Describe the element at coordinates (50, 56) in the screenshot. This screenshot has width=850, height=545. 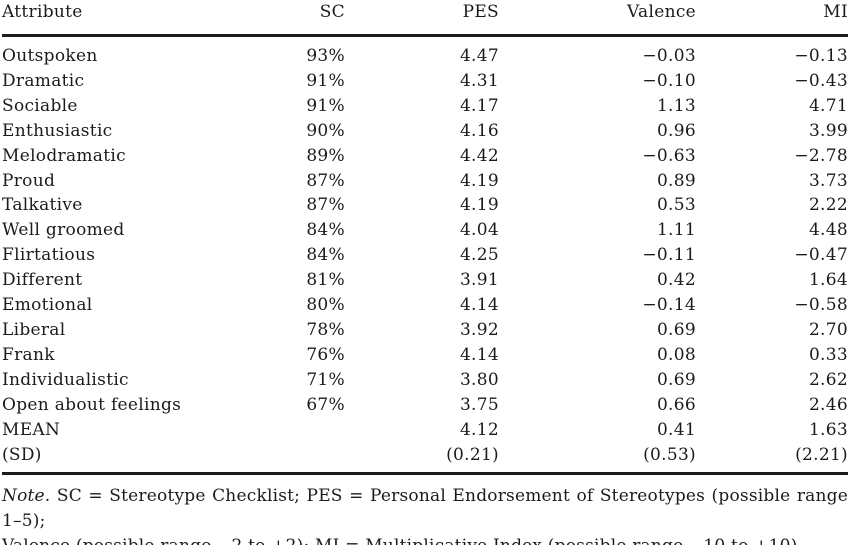
I see `attribute-cell: Outspoken` at that location.